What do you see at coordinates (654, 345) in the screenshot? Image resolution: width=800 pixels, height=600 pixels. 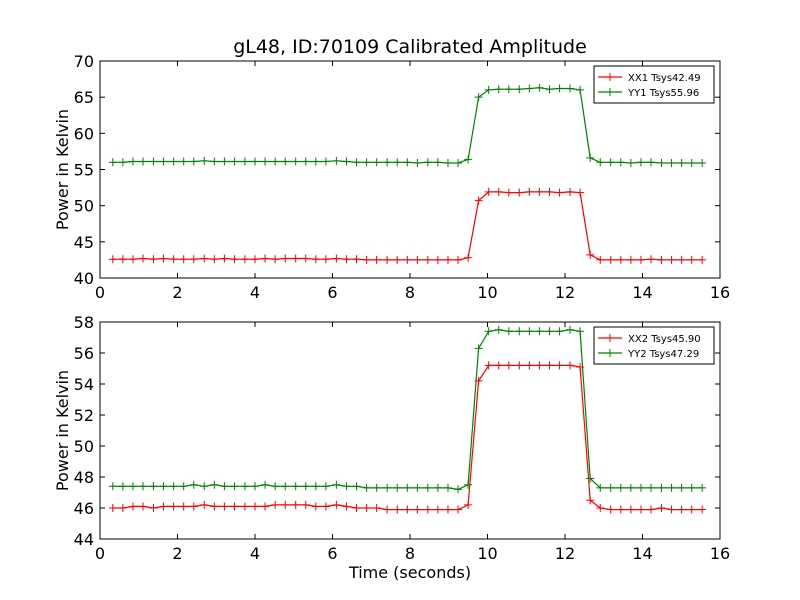 I see `legend` at bounding box center [654, 345].